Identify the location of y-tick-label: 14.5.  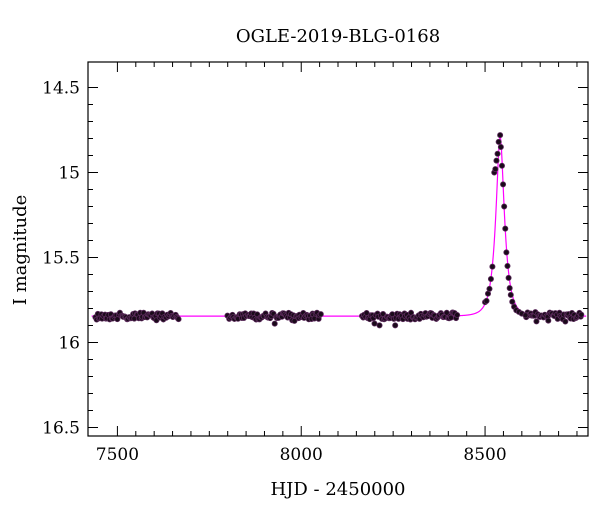
(61, 89).